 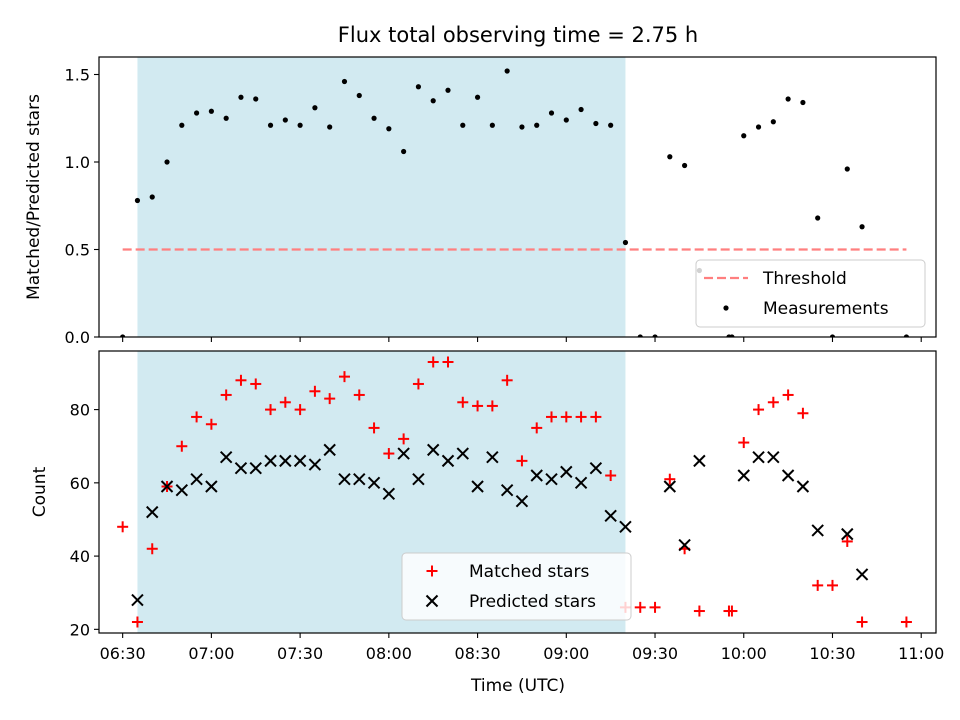 I want to click on y-axis-label: Matched/Predicted stars, so click(x=34, y=197).